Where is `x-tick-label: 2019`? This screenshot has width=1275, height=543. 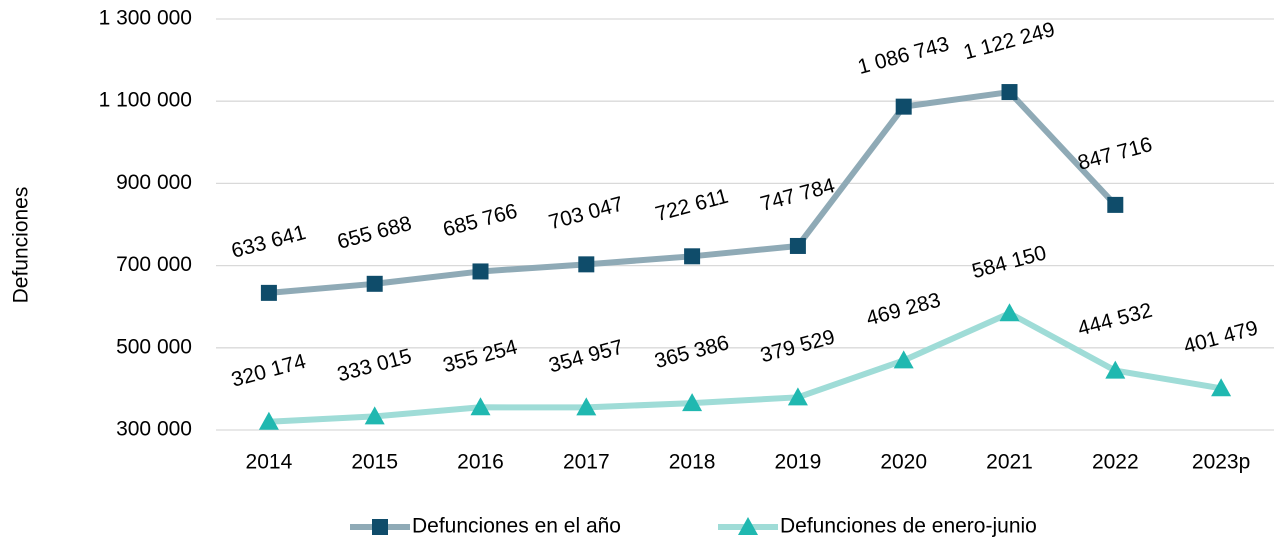 x-tick-label: 2019 is located at coordinates (798, 462).